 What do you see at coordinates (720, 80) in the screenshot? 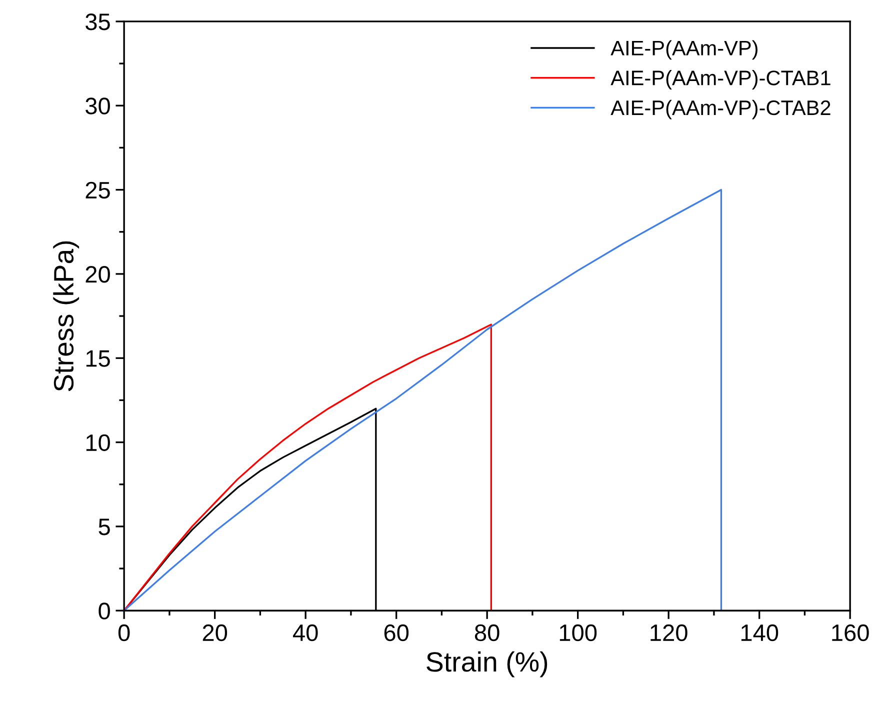
I see `legend-label: AIE-P(AAm-VP)-CTAB1` at bounding box center [720, 80].